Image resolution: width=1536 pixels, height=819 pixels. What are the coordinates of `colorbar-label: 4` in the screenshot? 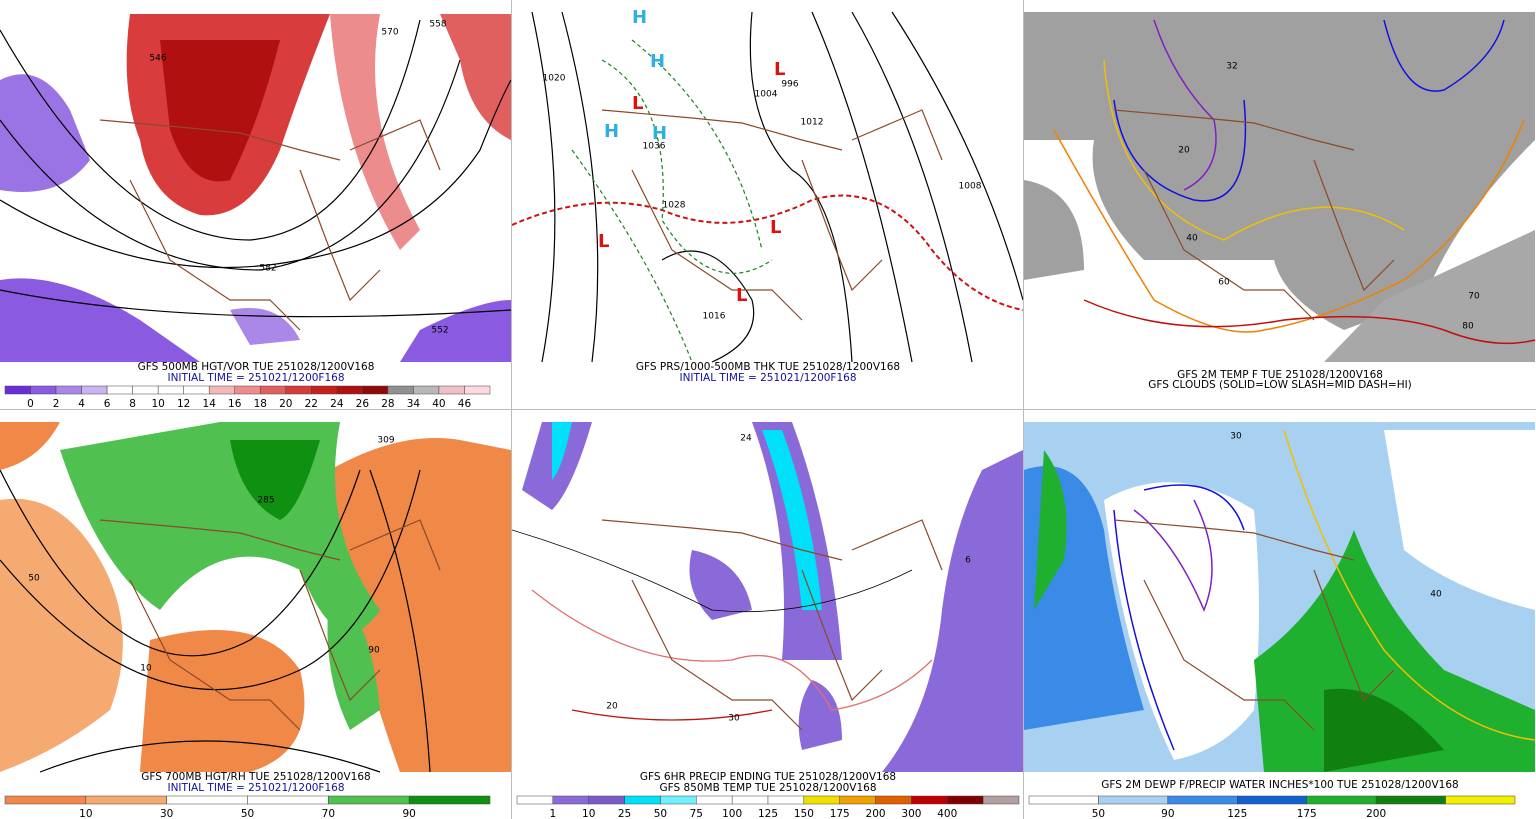 It's located at (81, 403).